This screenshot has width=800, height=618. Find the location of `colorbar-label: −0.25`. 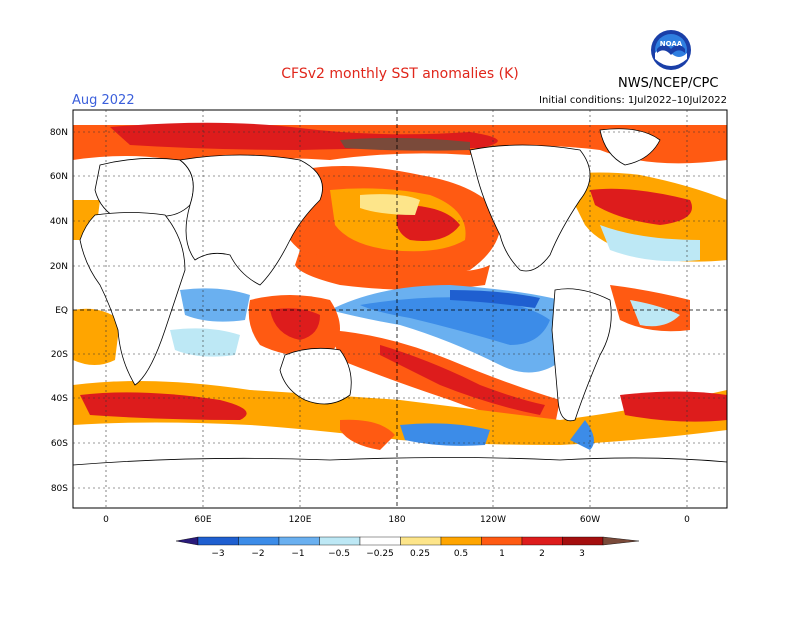

colorbar-label: −0.25 is located at coordinates (380, 554).